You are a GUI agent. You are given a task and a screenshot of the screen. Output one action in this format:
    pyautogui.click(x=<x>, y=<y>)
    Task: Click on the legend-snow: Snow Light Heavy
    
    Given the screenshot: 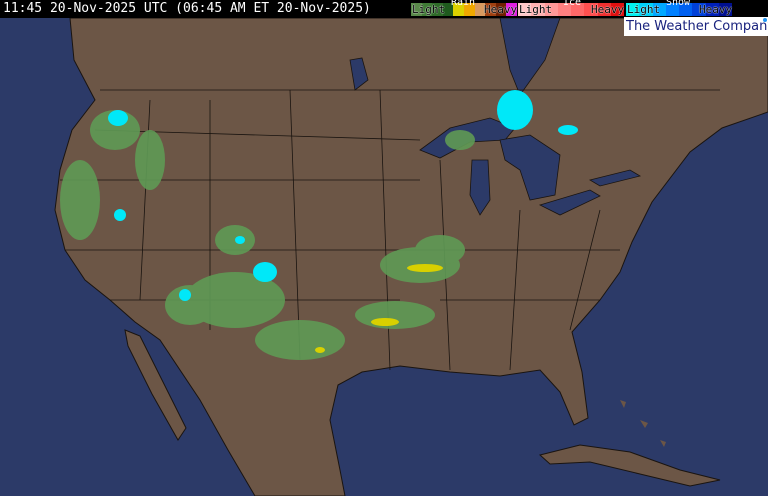 What is the action you would take?
    pyautogui.click(x=679, y=8)
    